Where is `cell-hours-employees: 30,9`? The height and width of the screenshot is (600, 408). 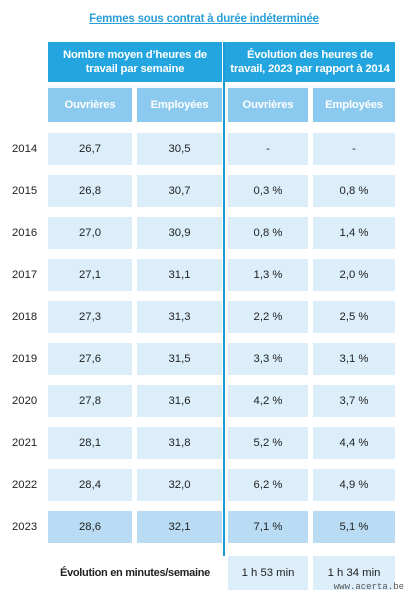
cell-hours-employees: 30,9 is located at coordinates (179, 233).